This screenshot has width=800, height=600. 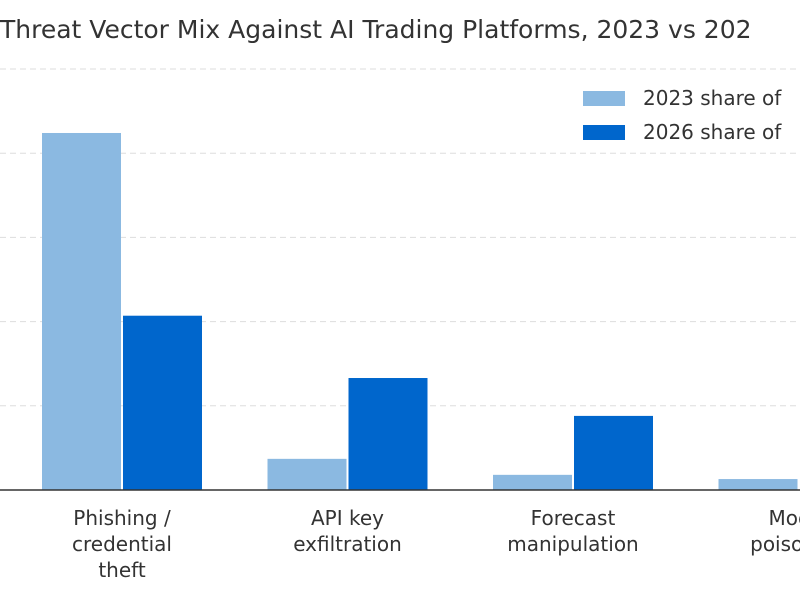 What do you see at coordinates (712, 98) in the screenshot?
I see `legend-label: 2023 share of` at bounding box center [712, 98].